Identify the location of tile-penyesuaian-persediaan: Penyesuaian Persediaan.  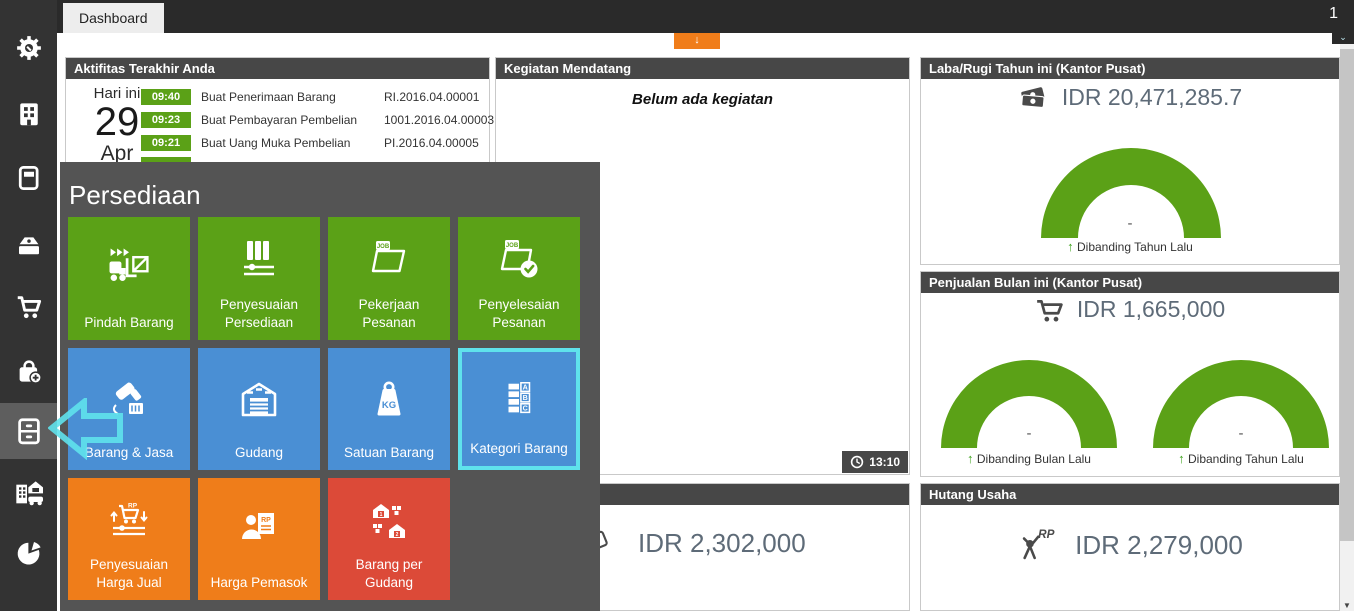
(259, 278).